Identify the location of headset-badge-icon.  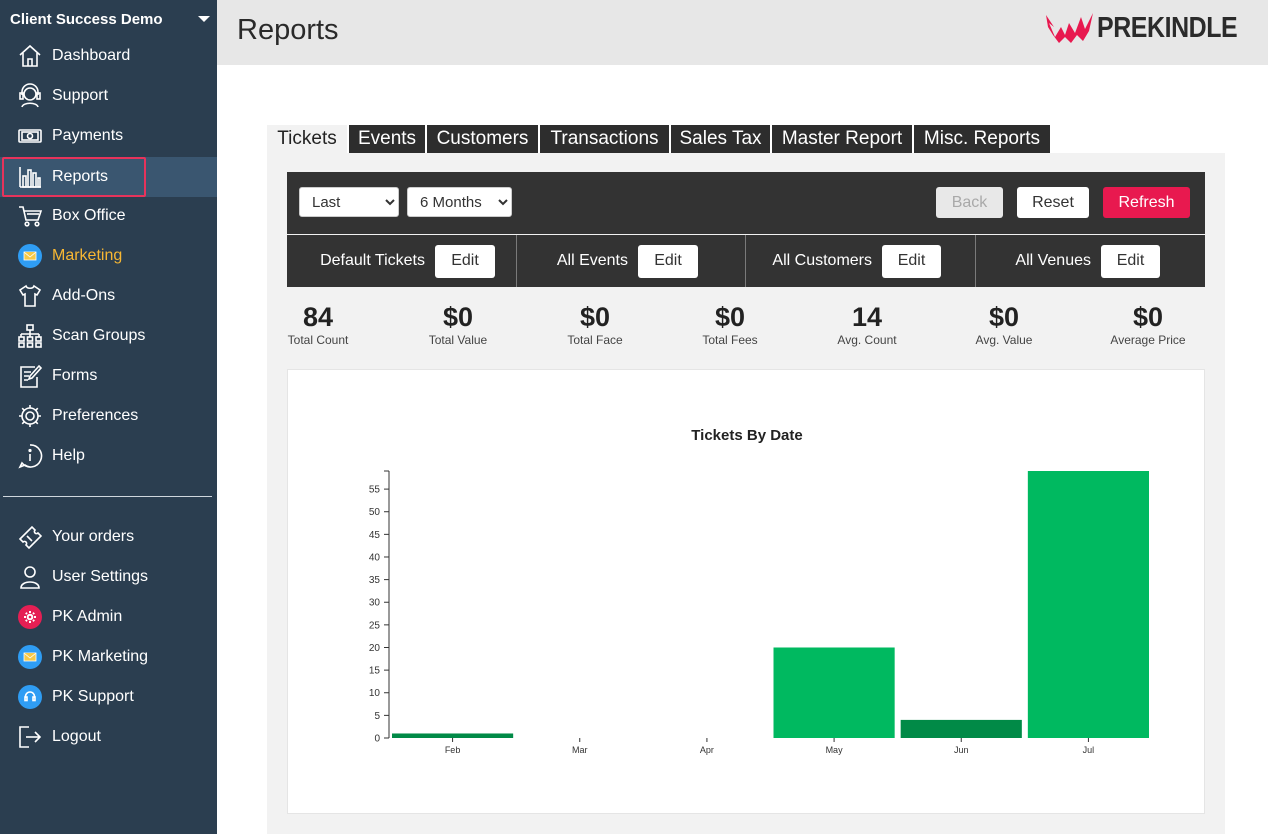
(30, 697).